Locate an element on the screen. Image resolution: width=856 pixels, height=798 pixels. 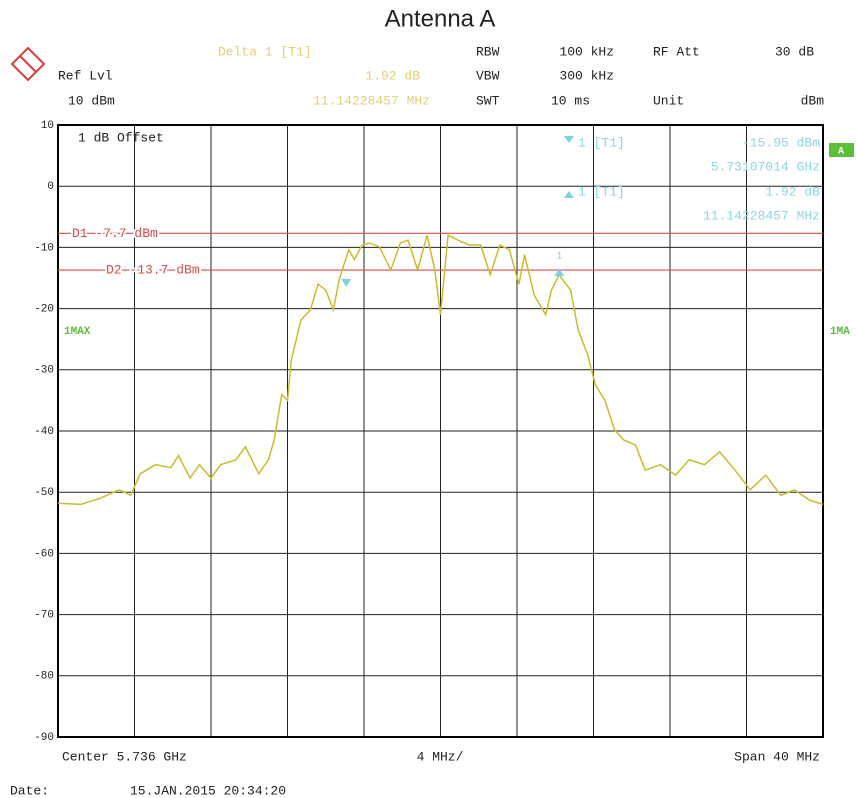
panel-delta-icon is located at coordinates (569, 194).